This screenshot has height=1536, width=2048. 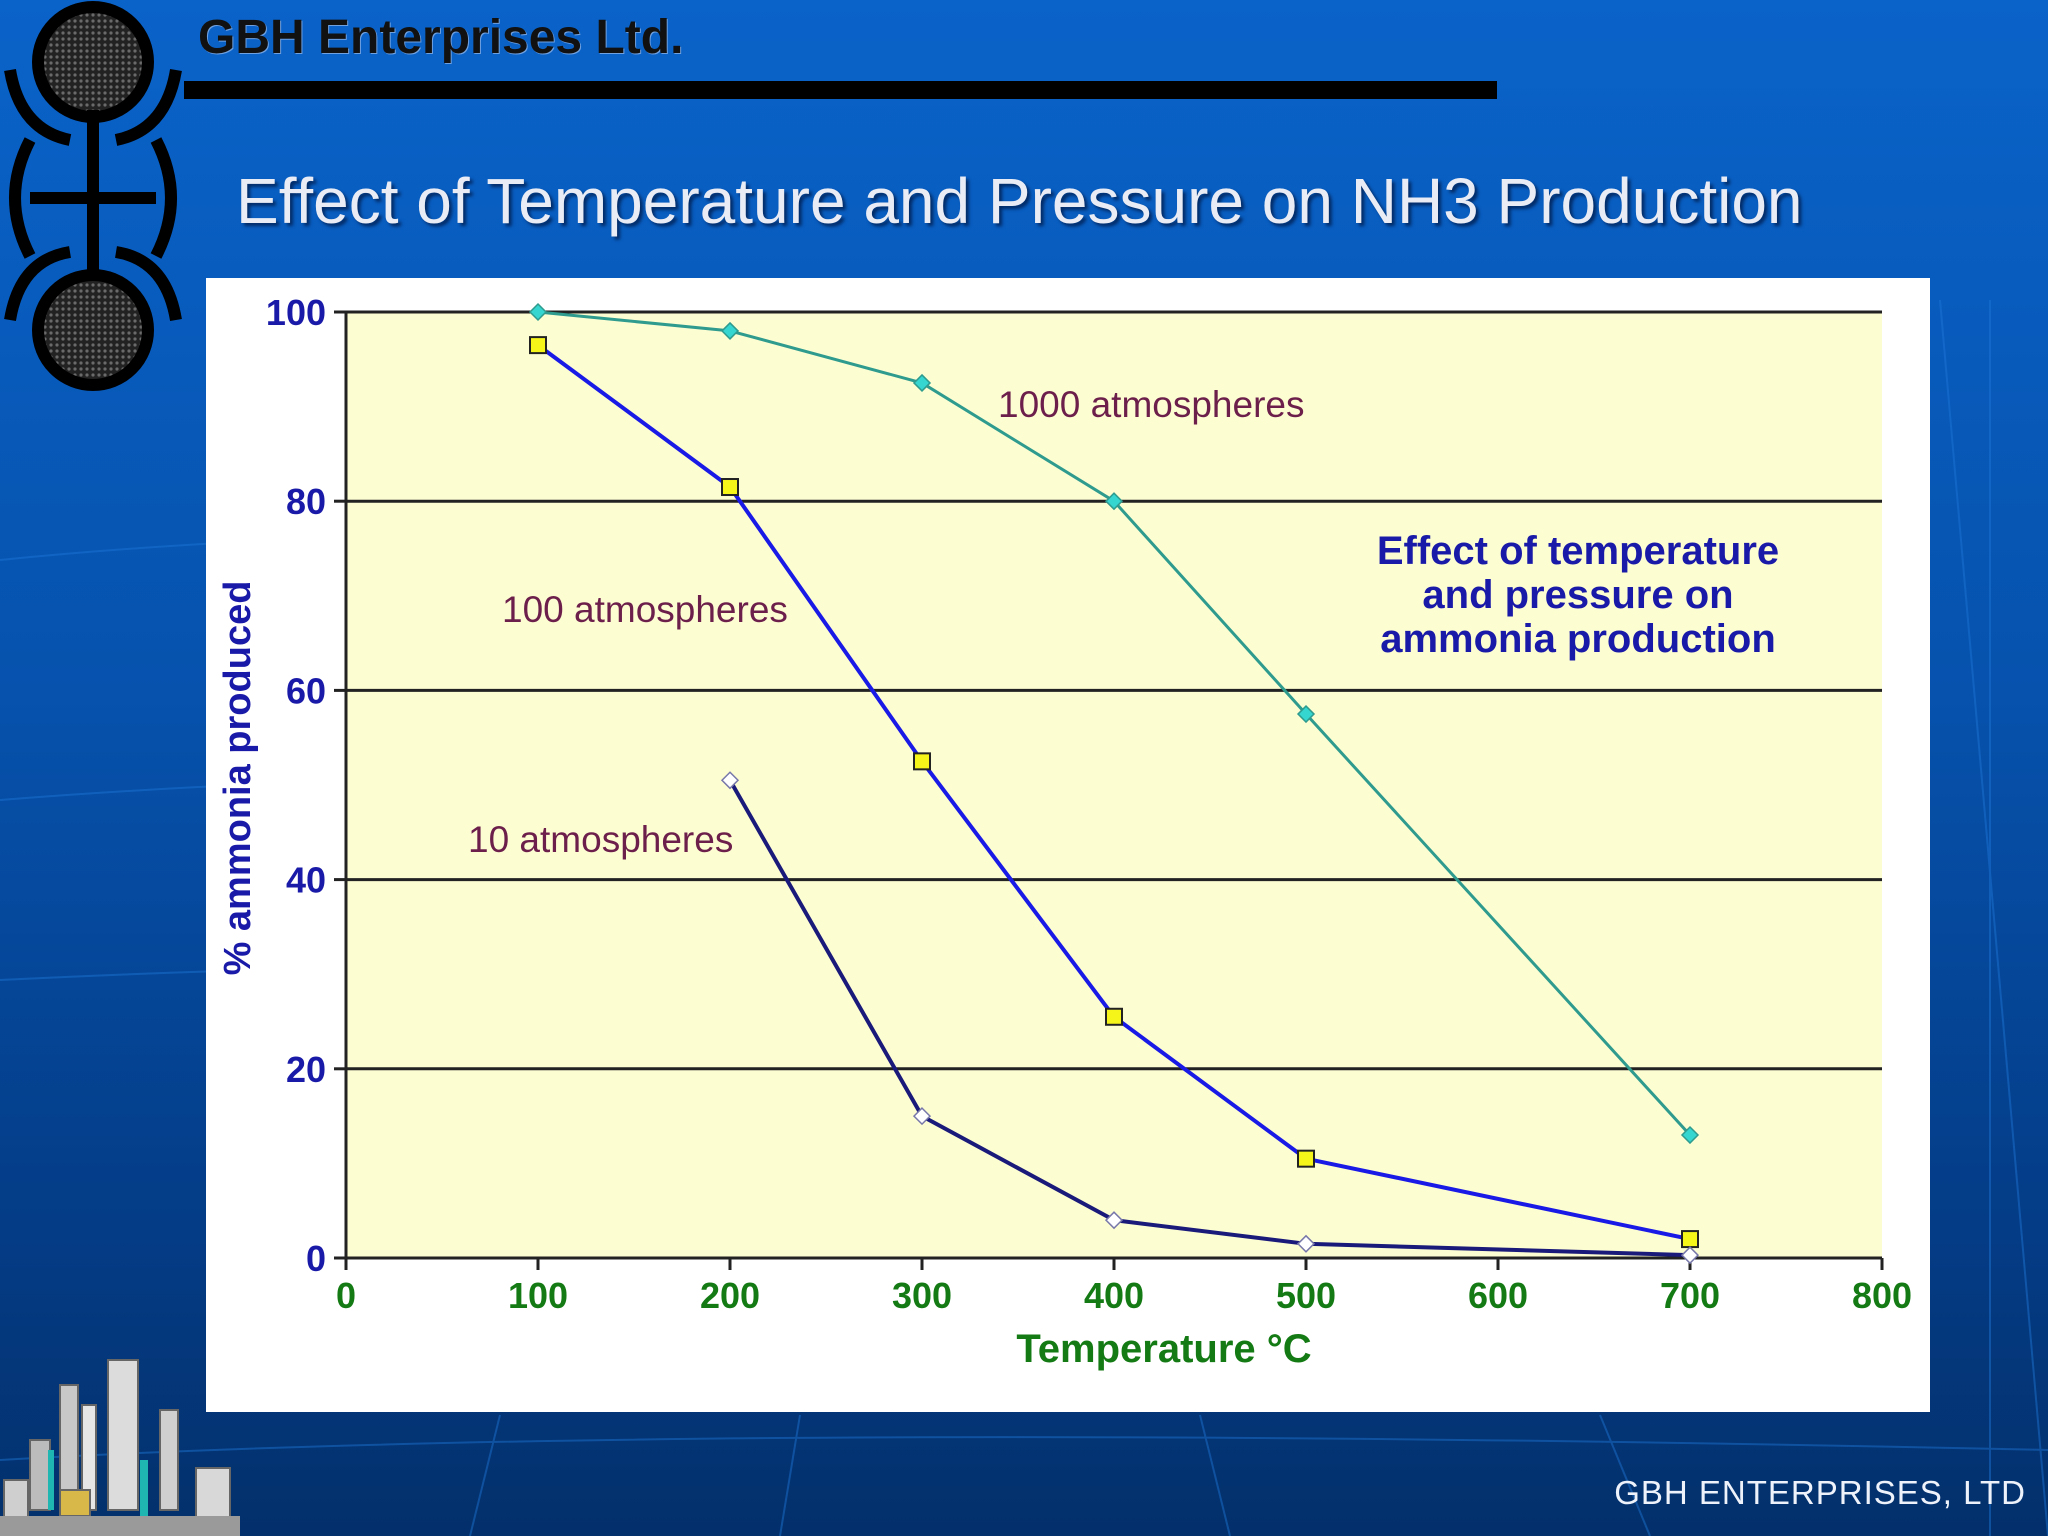 What do you see at coordinates (306, 1069) in the screenshot?
I see `y-tick-label-20: 20` at bounding box center [306, 1069].